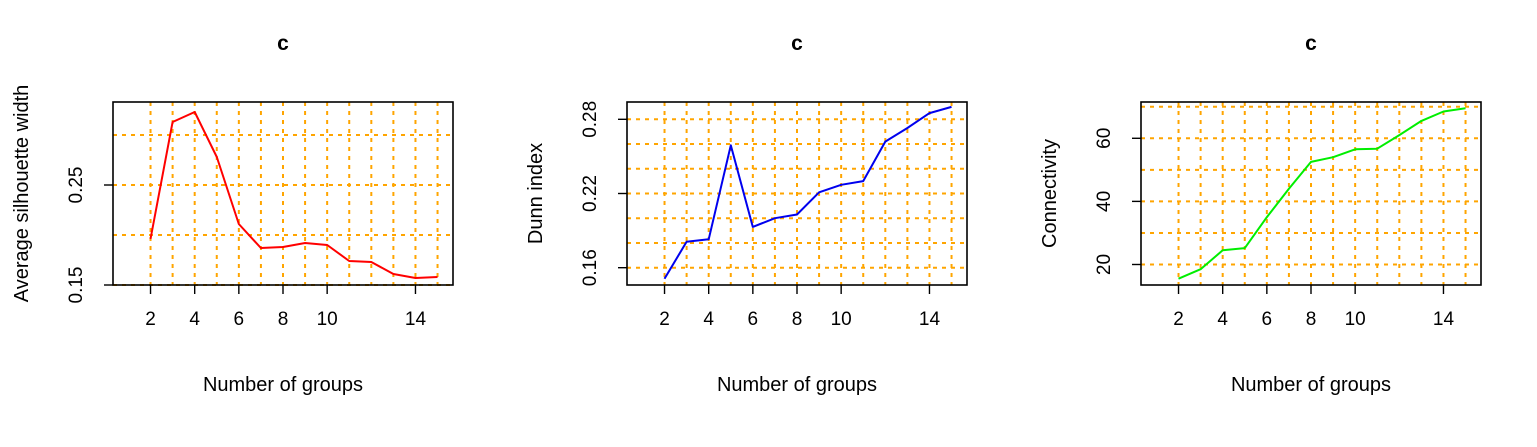  I want to click on y-tick-label: 20, so click(1104, 264).